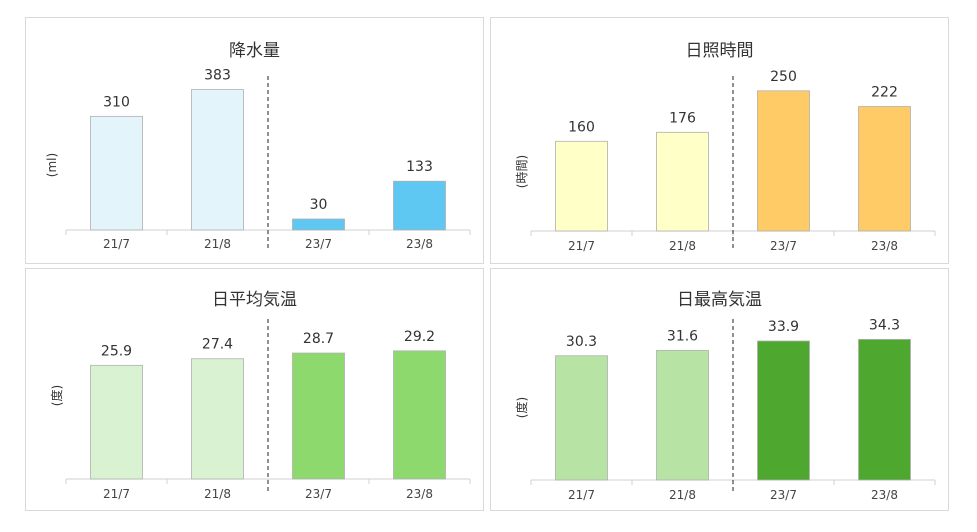  Describe the element at coordinates (733, 161) in the screenshot. I see `chart-plot: 160 21/7 176 21/8 250 23/7 222 23/8` at that location.